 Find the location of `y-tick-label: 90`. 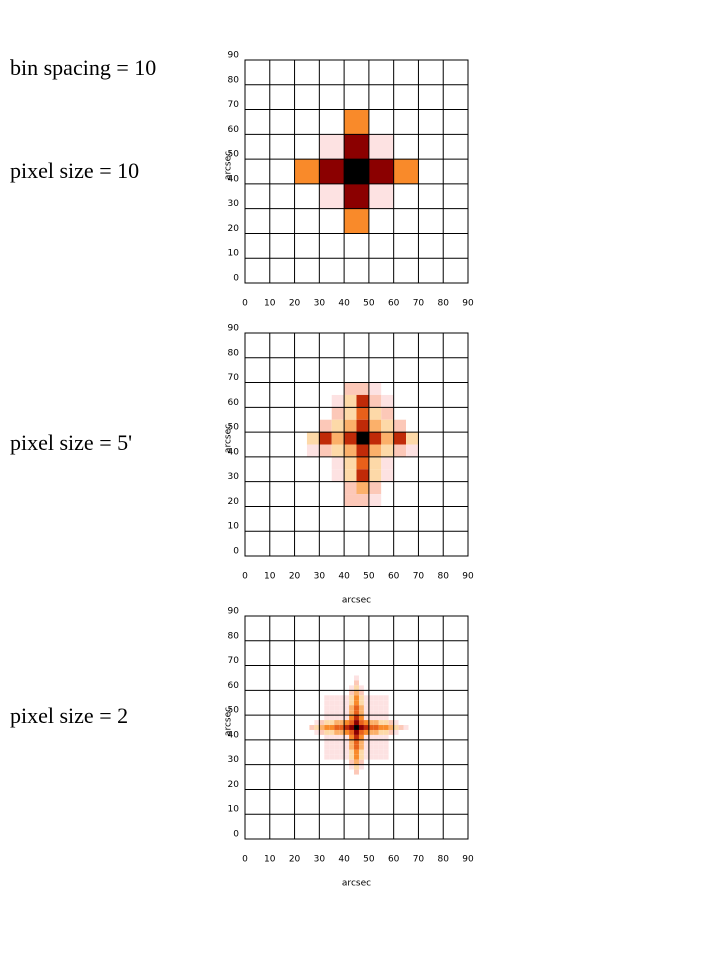

y-tick-label: 90 is located at coordinates (234, 612).